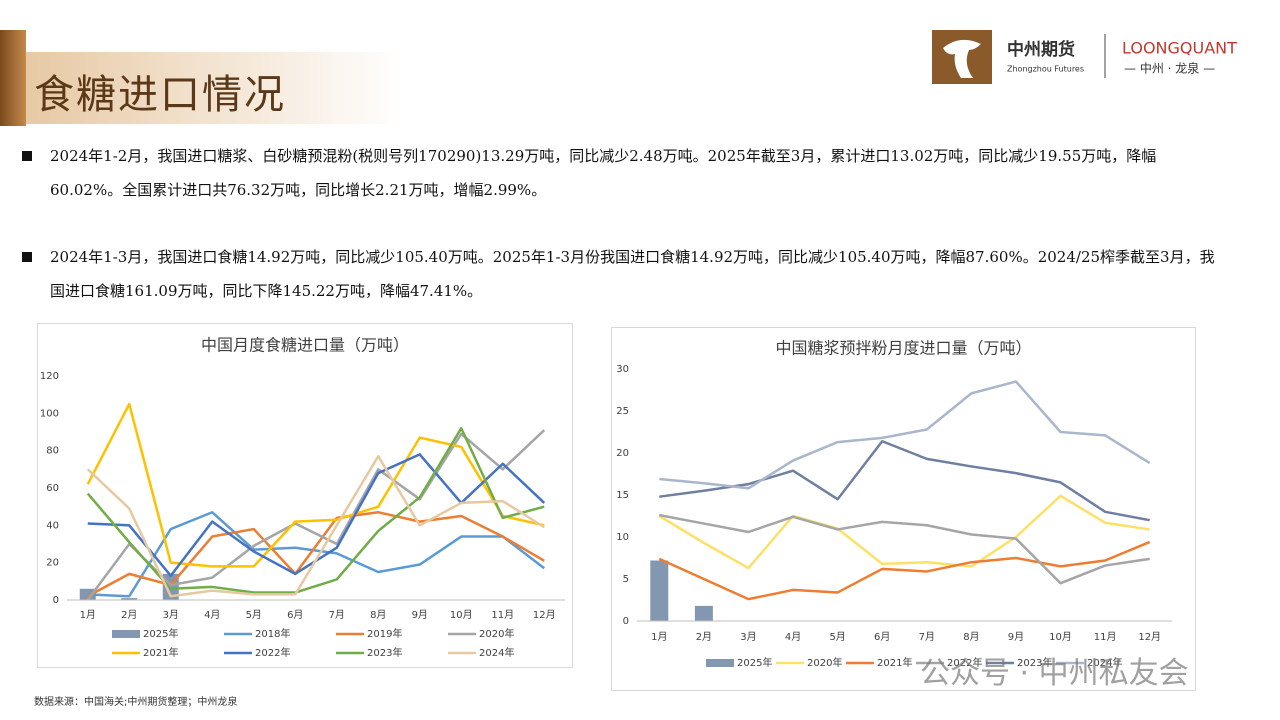  I want to click on header-strip, so click(13, 78).